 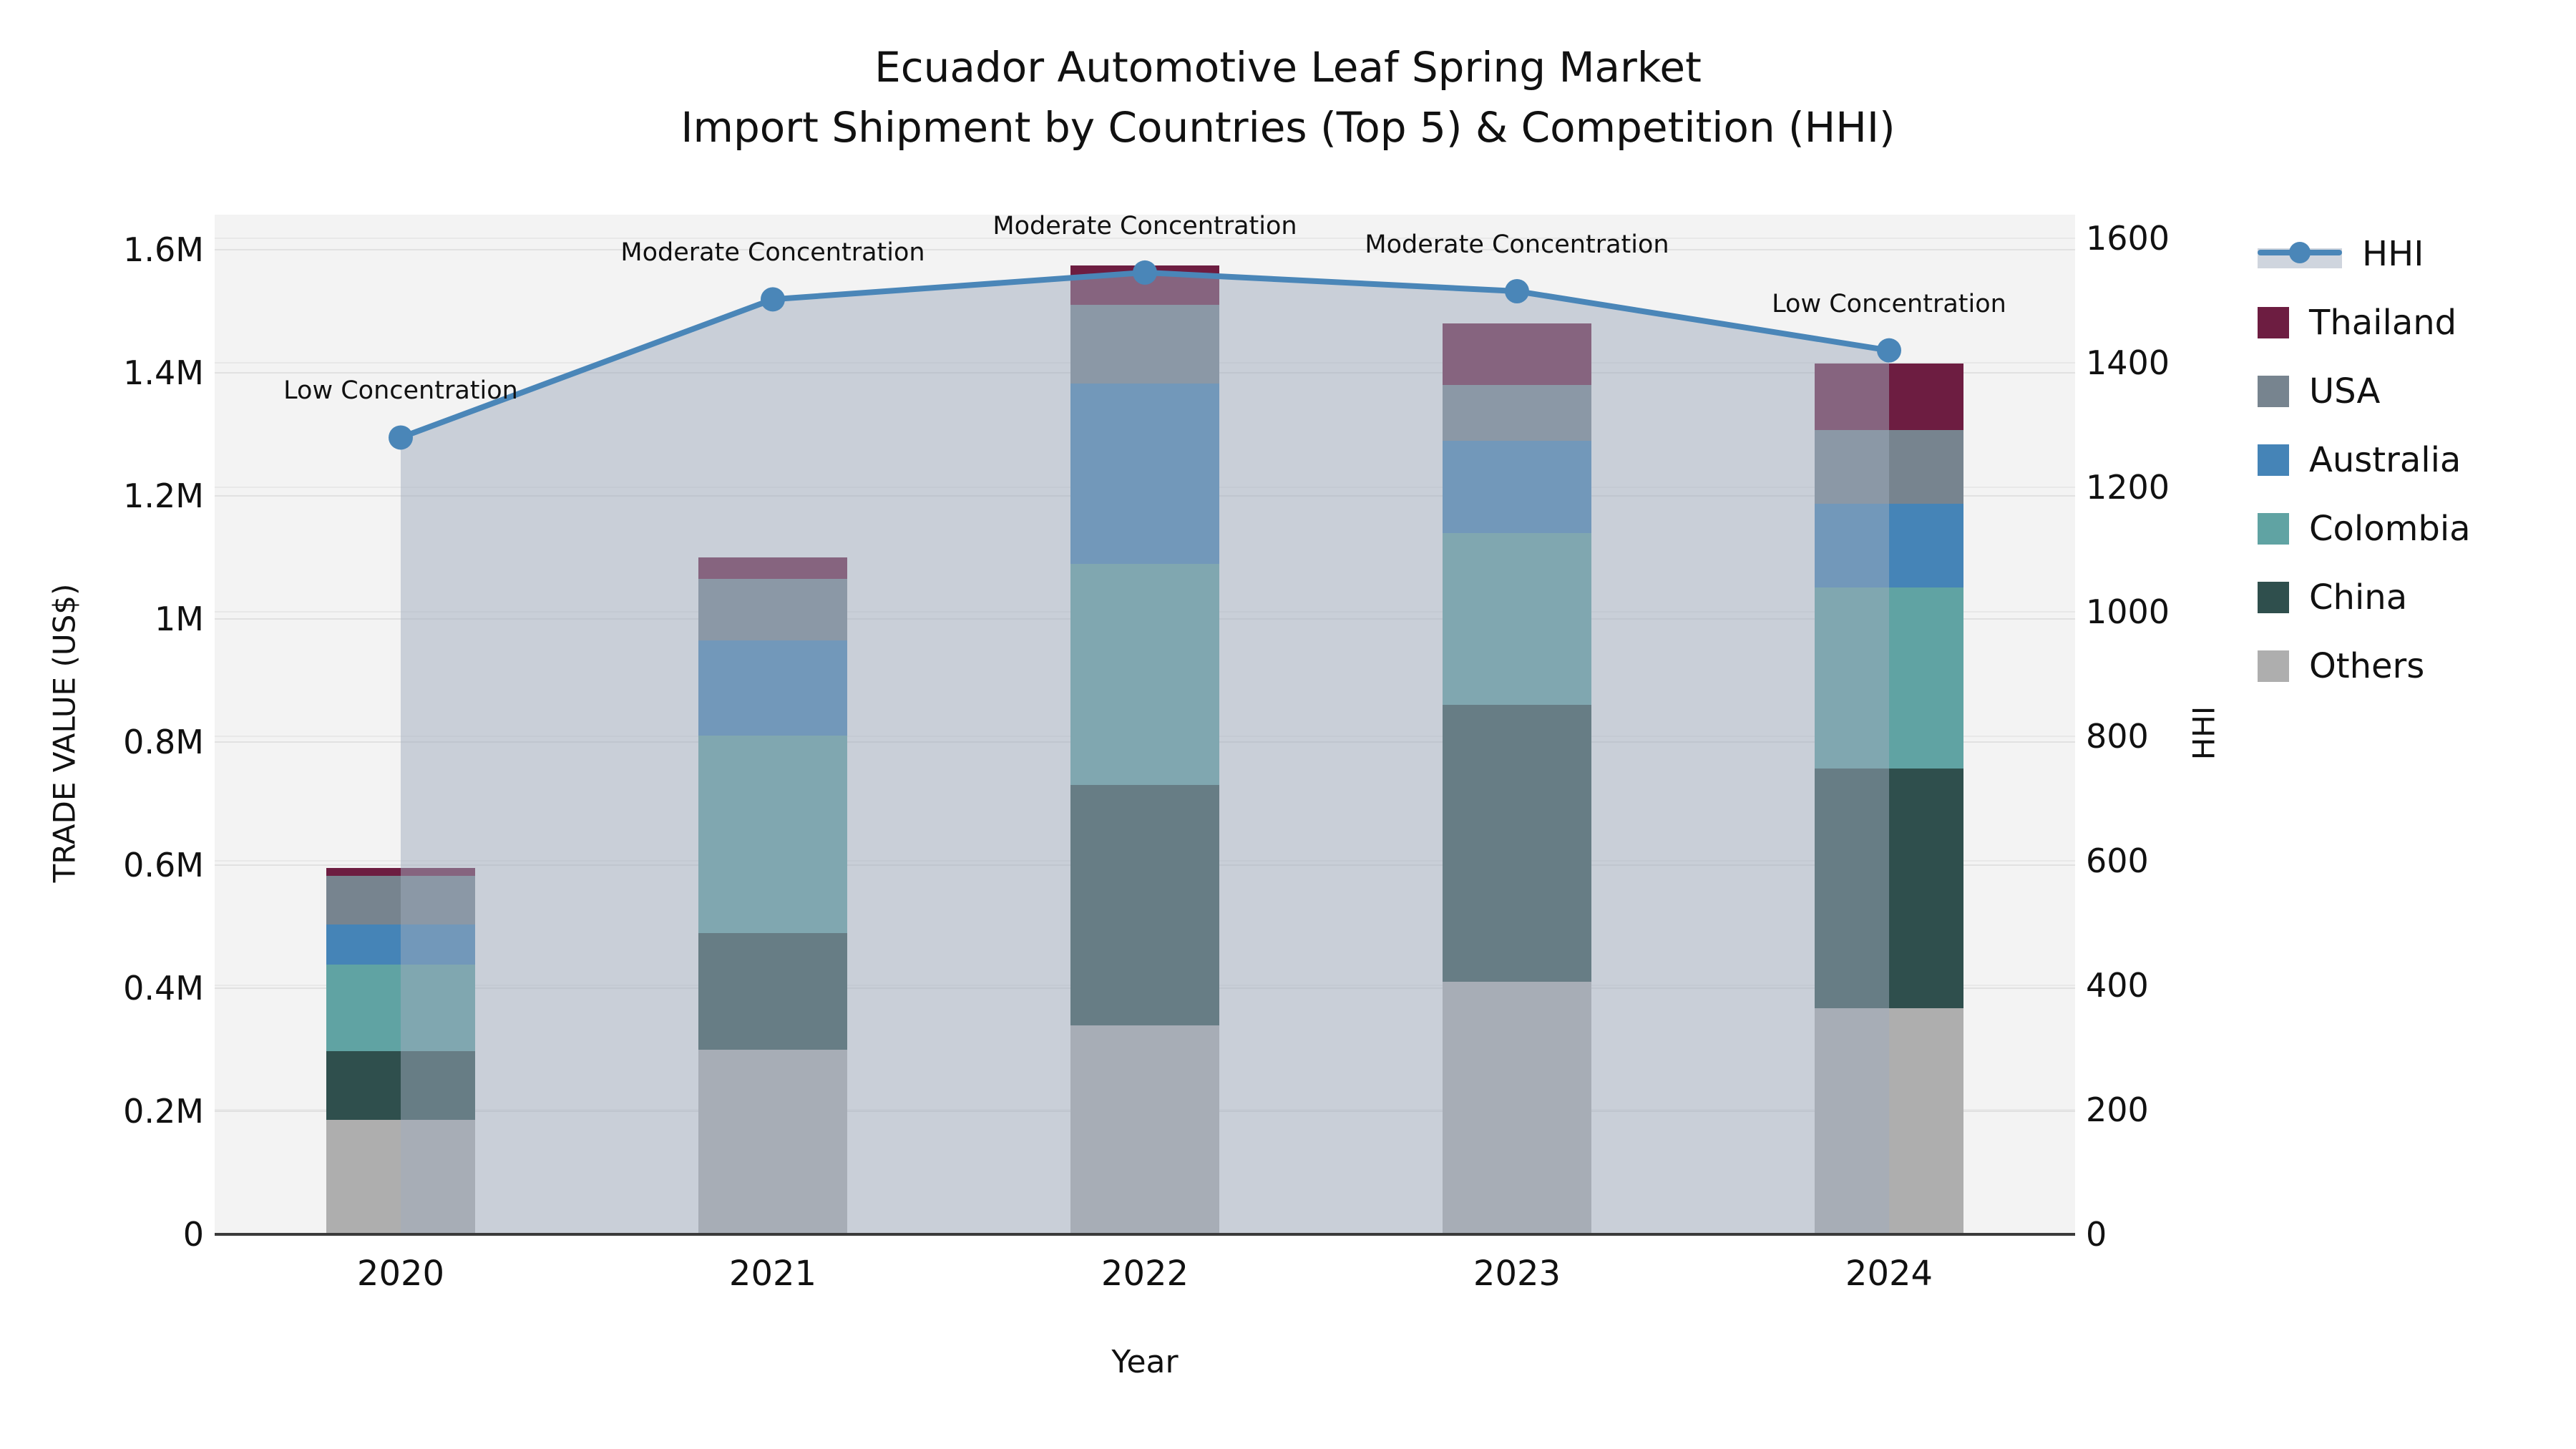 What do you see at coordinates (1145, 250) in the screenshot?
I see `gridline-left` at bounding box center [1145, 250].